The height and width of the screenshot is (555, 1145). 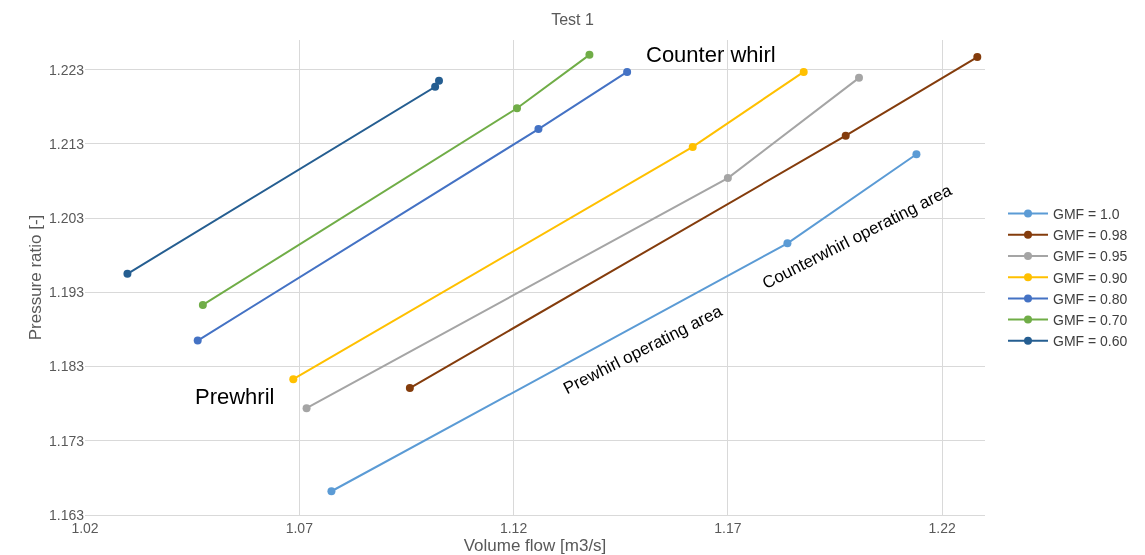 What do you see at coordinates (1090, 277) in the screenshot?
I see `legend-label: GMF = 0.90` at bounding box center [1090, 277].